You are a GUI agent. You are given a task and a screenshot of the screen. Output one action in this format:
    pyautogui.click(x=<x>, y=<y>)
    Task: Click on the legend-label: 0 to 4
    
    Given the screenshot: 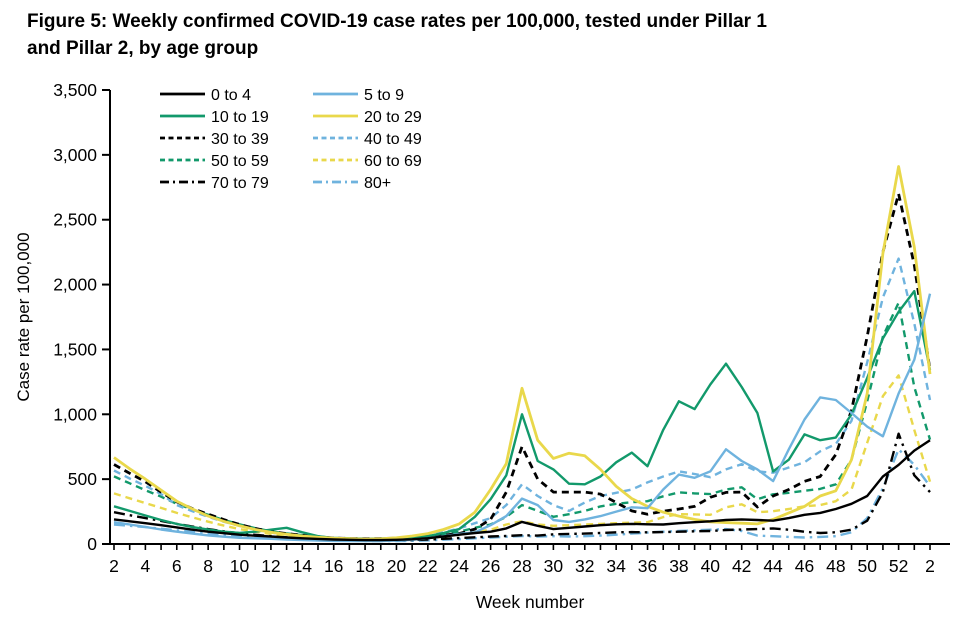 What is the action you would take?
    pyautogui.click(x=231, y=95)
    